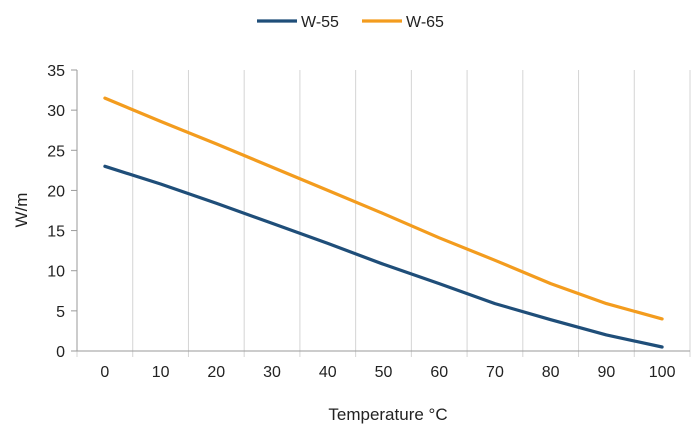 Image resolution: width=693 pixels, height=428 pixels. Describe the element at coordinates (216, 372) in the screenshot. I see `x-tick-label: 20` at that location.